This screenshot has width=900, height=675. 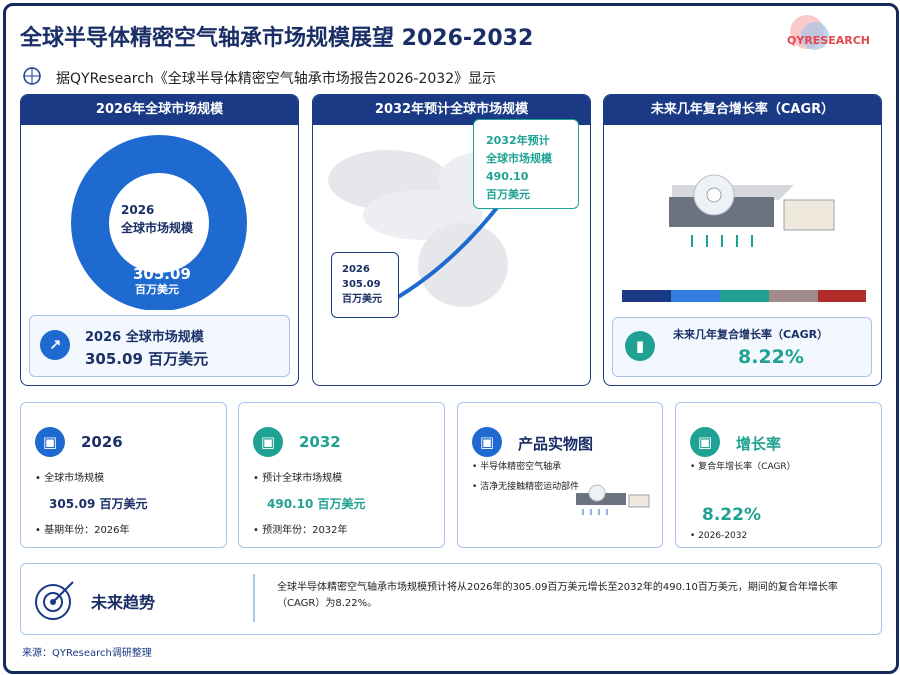 What do you see at coordinates (517, 467) in the screenshot?
I see `card-item: • 半导体精密空气轴承` at bounding box center [517, 467].